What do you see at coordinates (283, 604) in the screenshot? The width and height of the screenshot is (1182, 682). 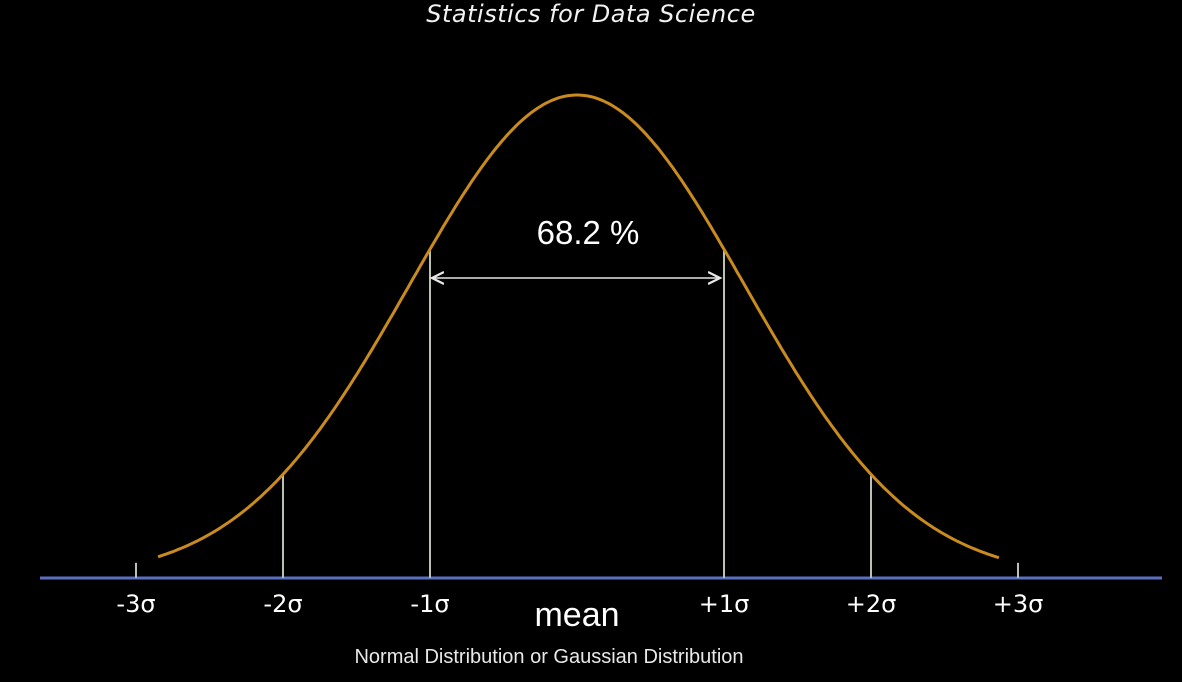 I see `sigma-tick-label: -2σ` at bounding box center [283, 604].